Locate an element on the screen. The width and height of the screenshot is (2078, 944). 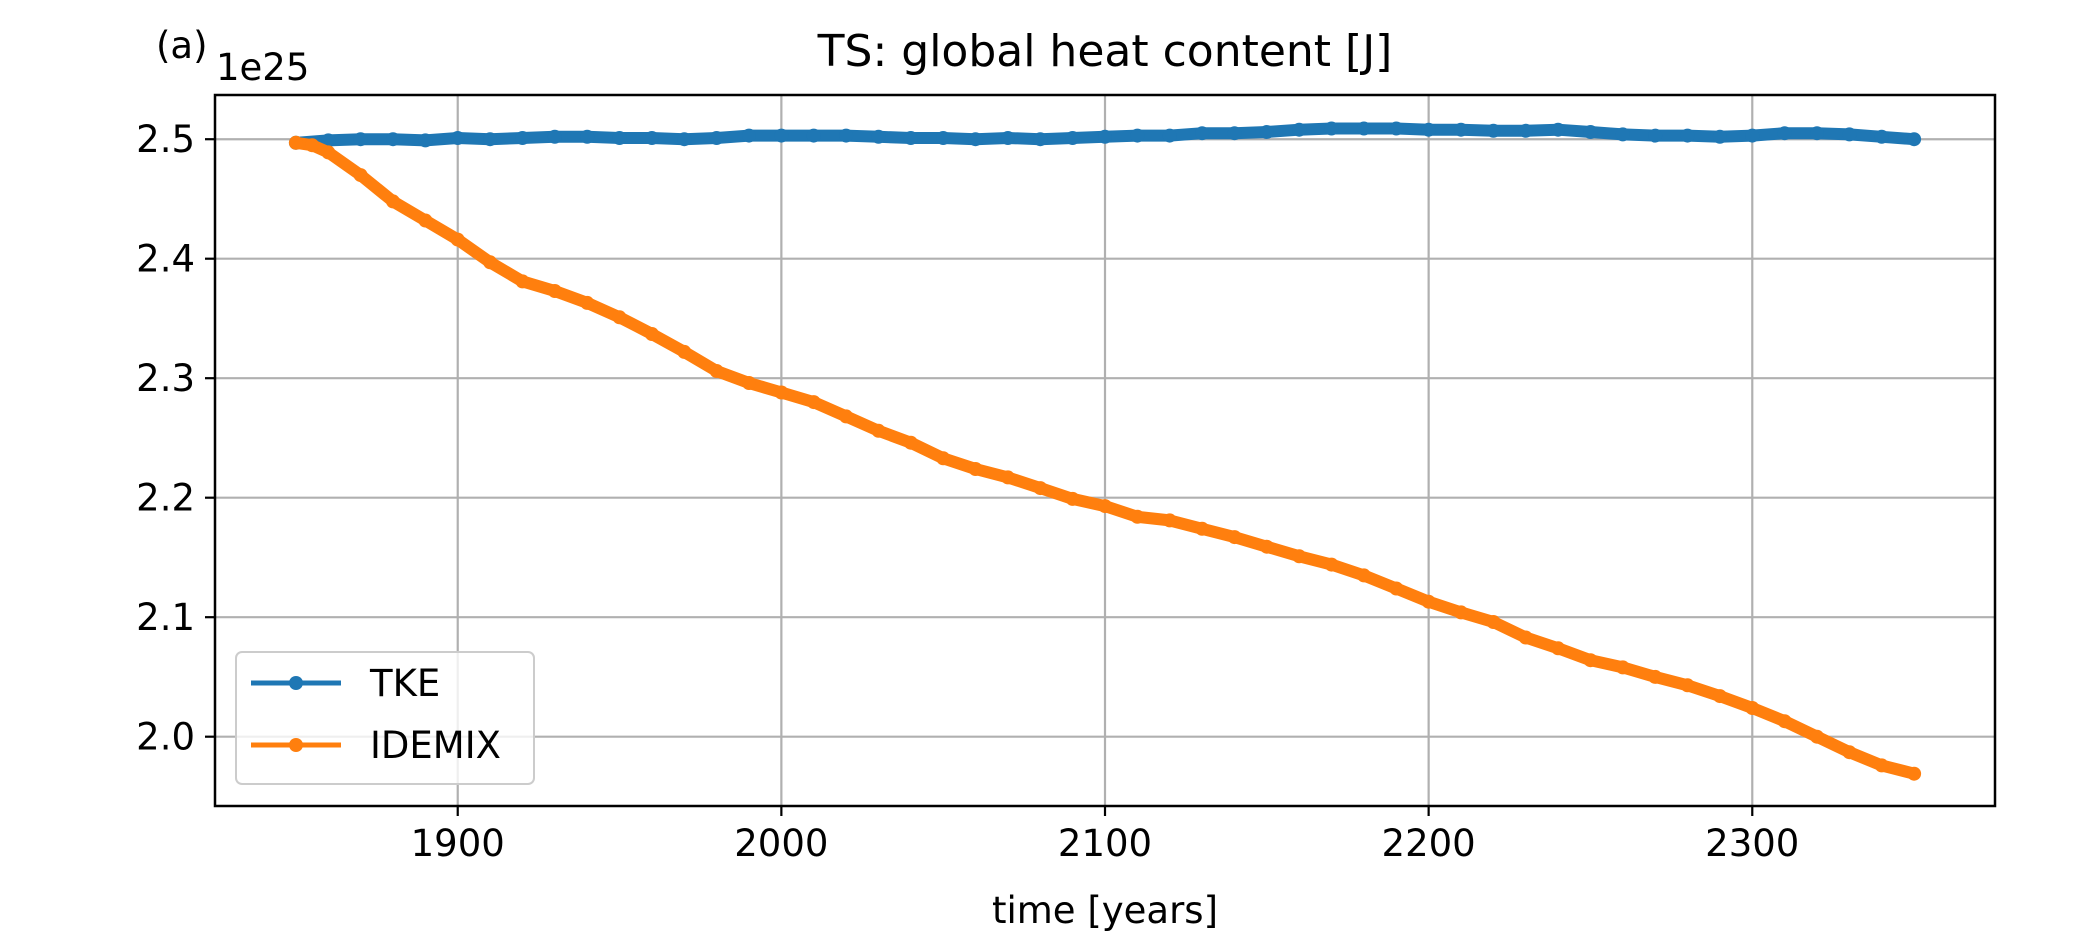
legend-label: TKE is located at coordinates (404, 683).